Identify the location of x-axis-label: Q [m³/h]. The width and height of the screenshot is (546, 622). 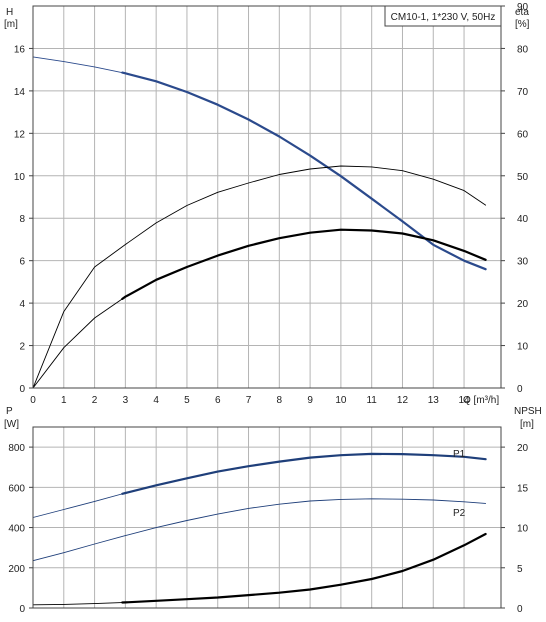
(481, 400).